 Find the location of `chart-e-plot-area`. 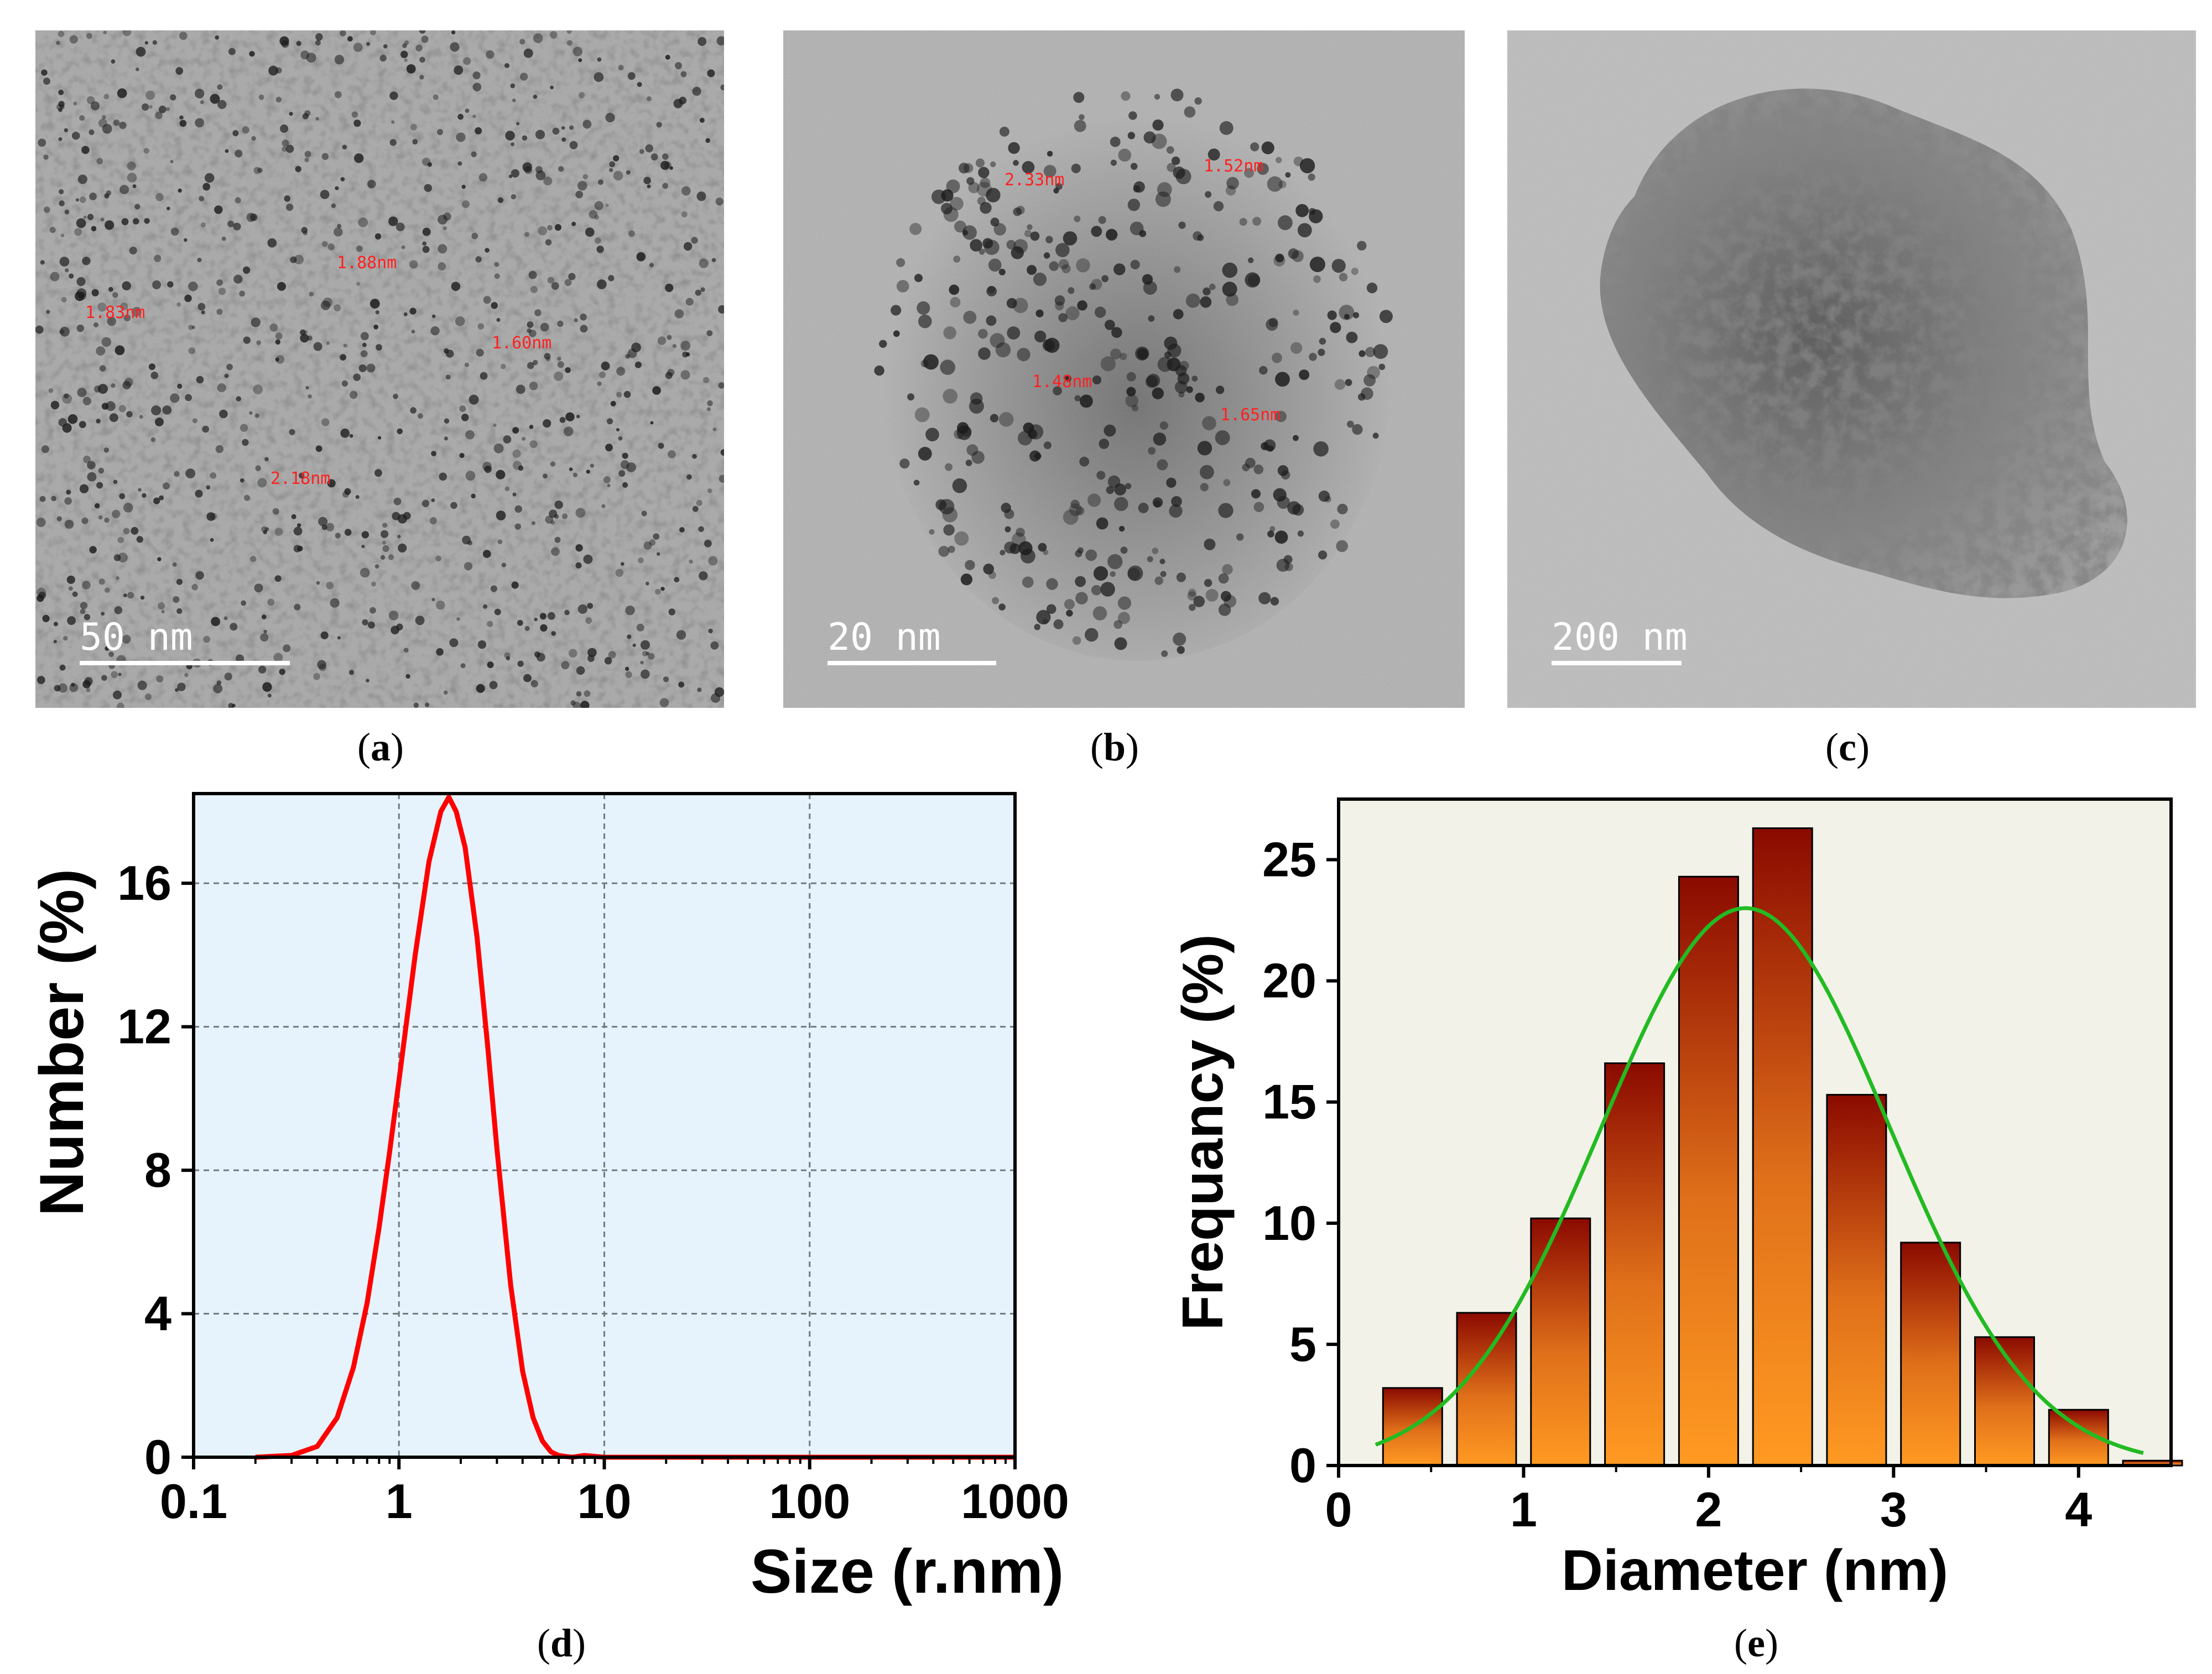

chart-e-plot-area is located at coordinates (1755, 1132).